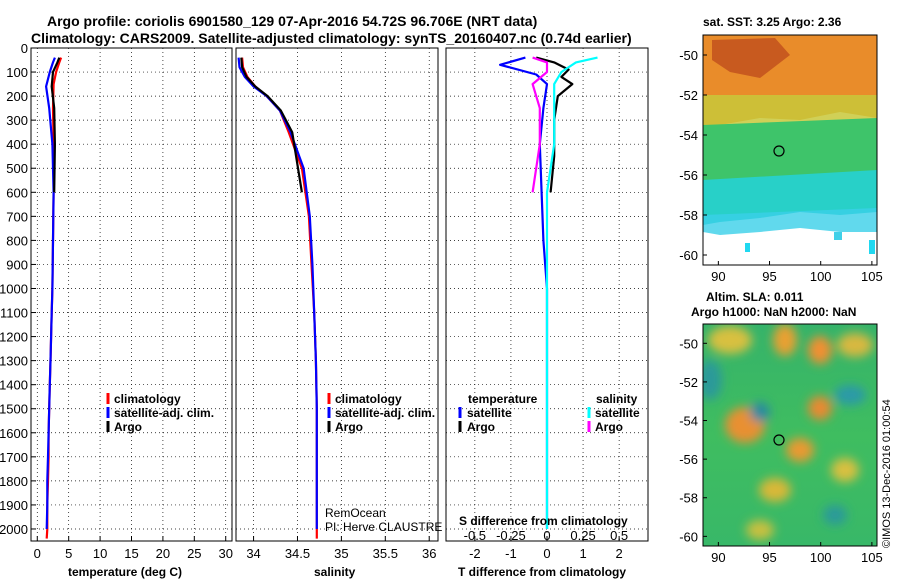 The image size is (900, 580). I want to click on sst-heatmap, so click(790, 150).